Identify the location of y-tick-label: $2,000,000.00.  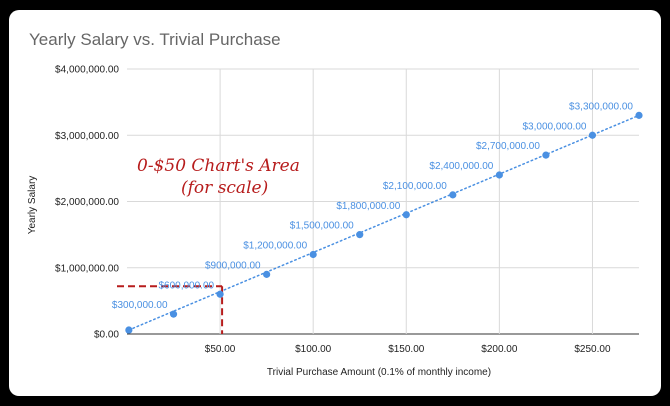
(87, 202).